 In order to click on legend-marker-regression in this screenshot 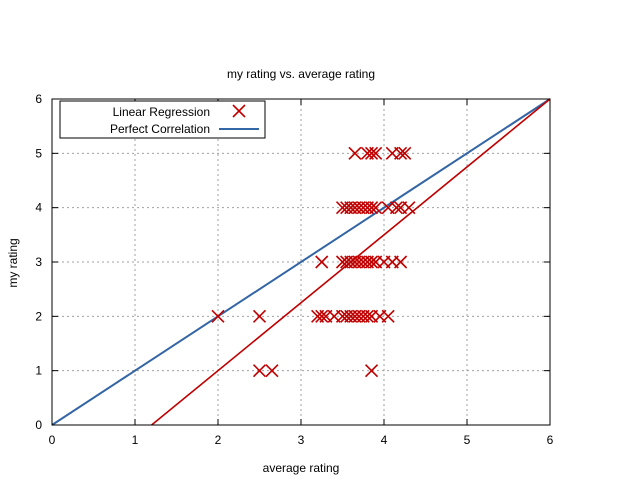, I will do `click(239, 111)`.